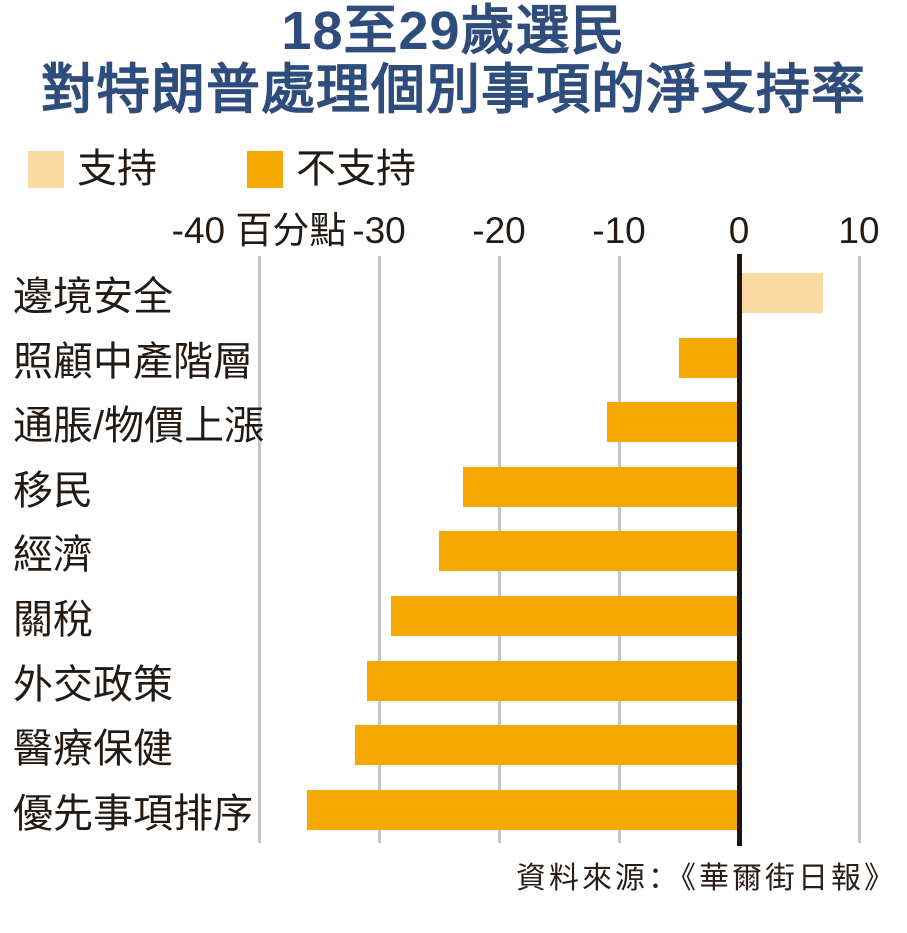  I want to click on category-label: 照顧中產階層, so click(133, 361).